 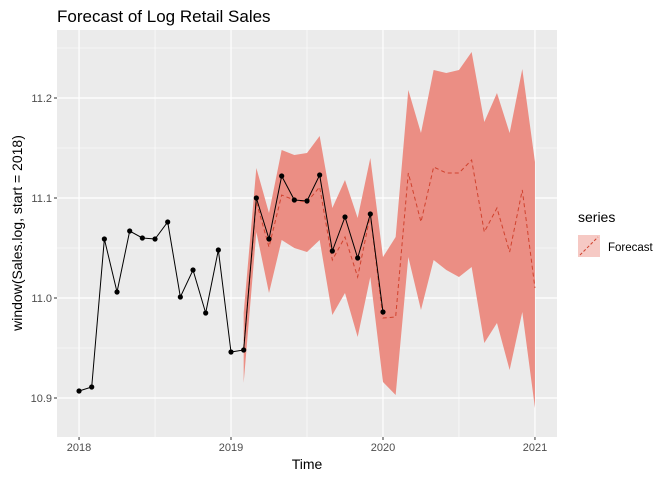 What do you see at coordinates (41, 199) in the screenshot?
I see `y-tick-label: 11.1` at bounding box center [41, 199].